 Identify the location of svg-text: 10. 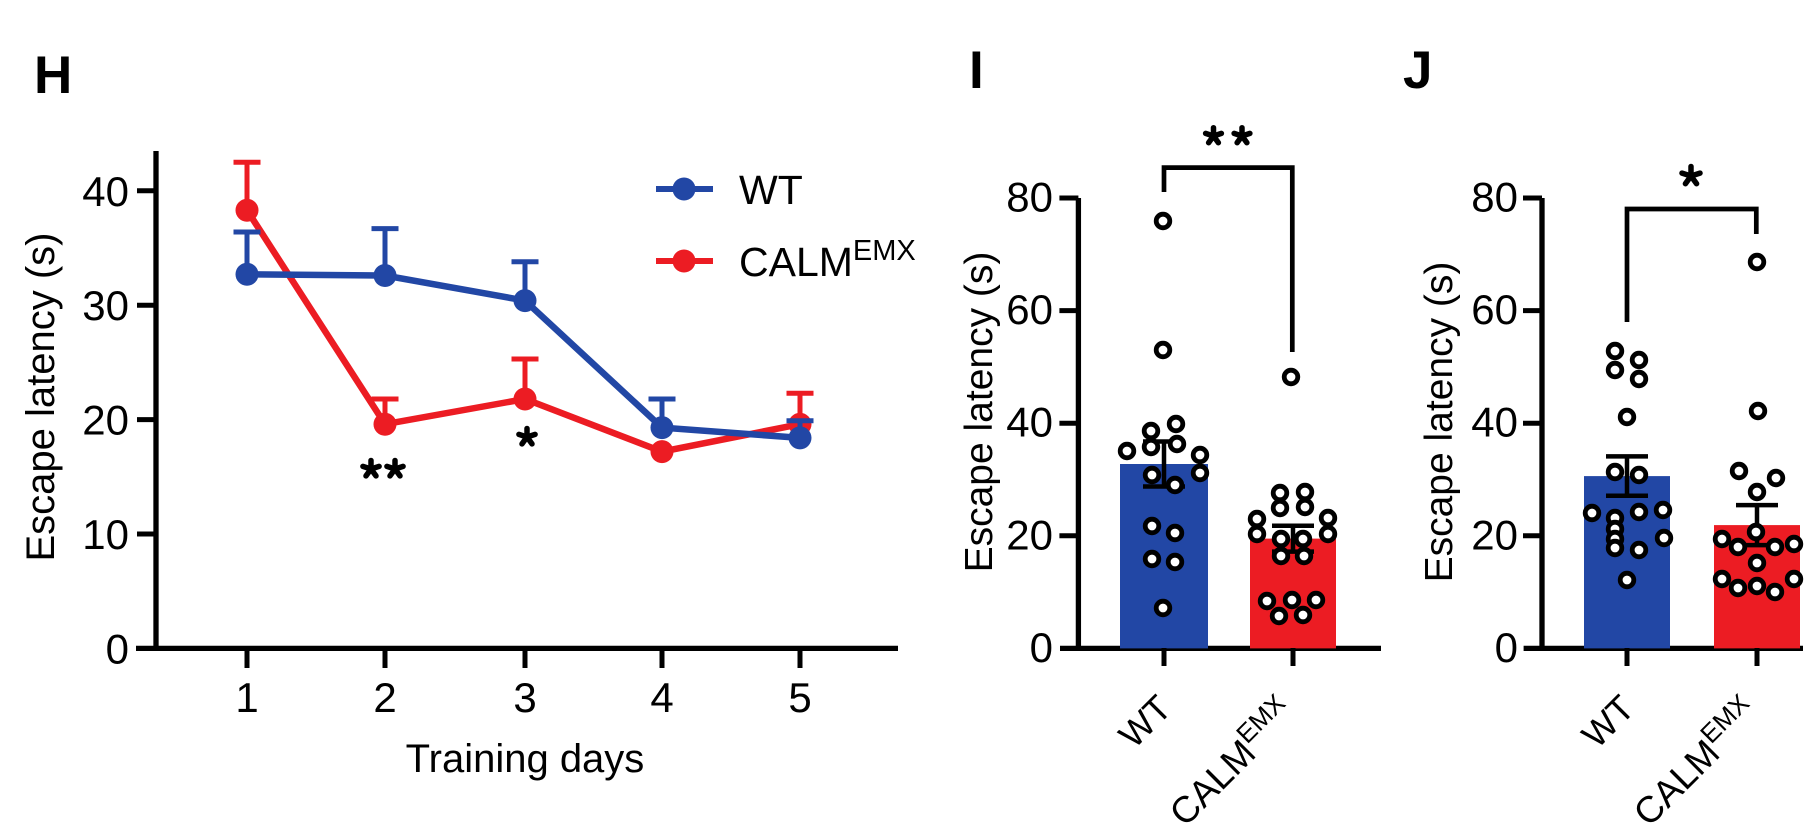
(105, 534).